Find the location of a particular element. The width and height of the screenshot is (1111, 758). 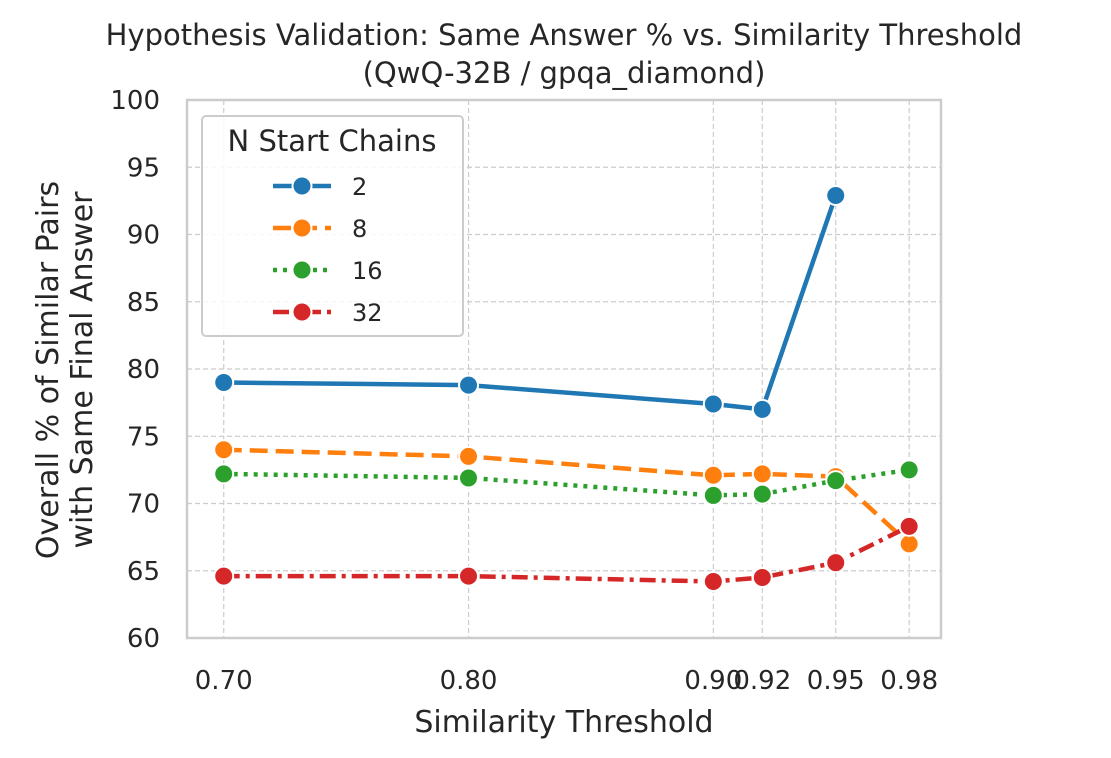

y-tick-label: 95 is located at coordinates (143, 168).